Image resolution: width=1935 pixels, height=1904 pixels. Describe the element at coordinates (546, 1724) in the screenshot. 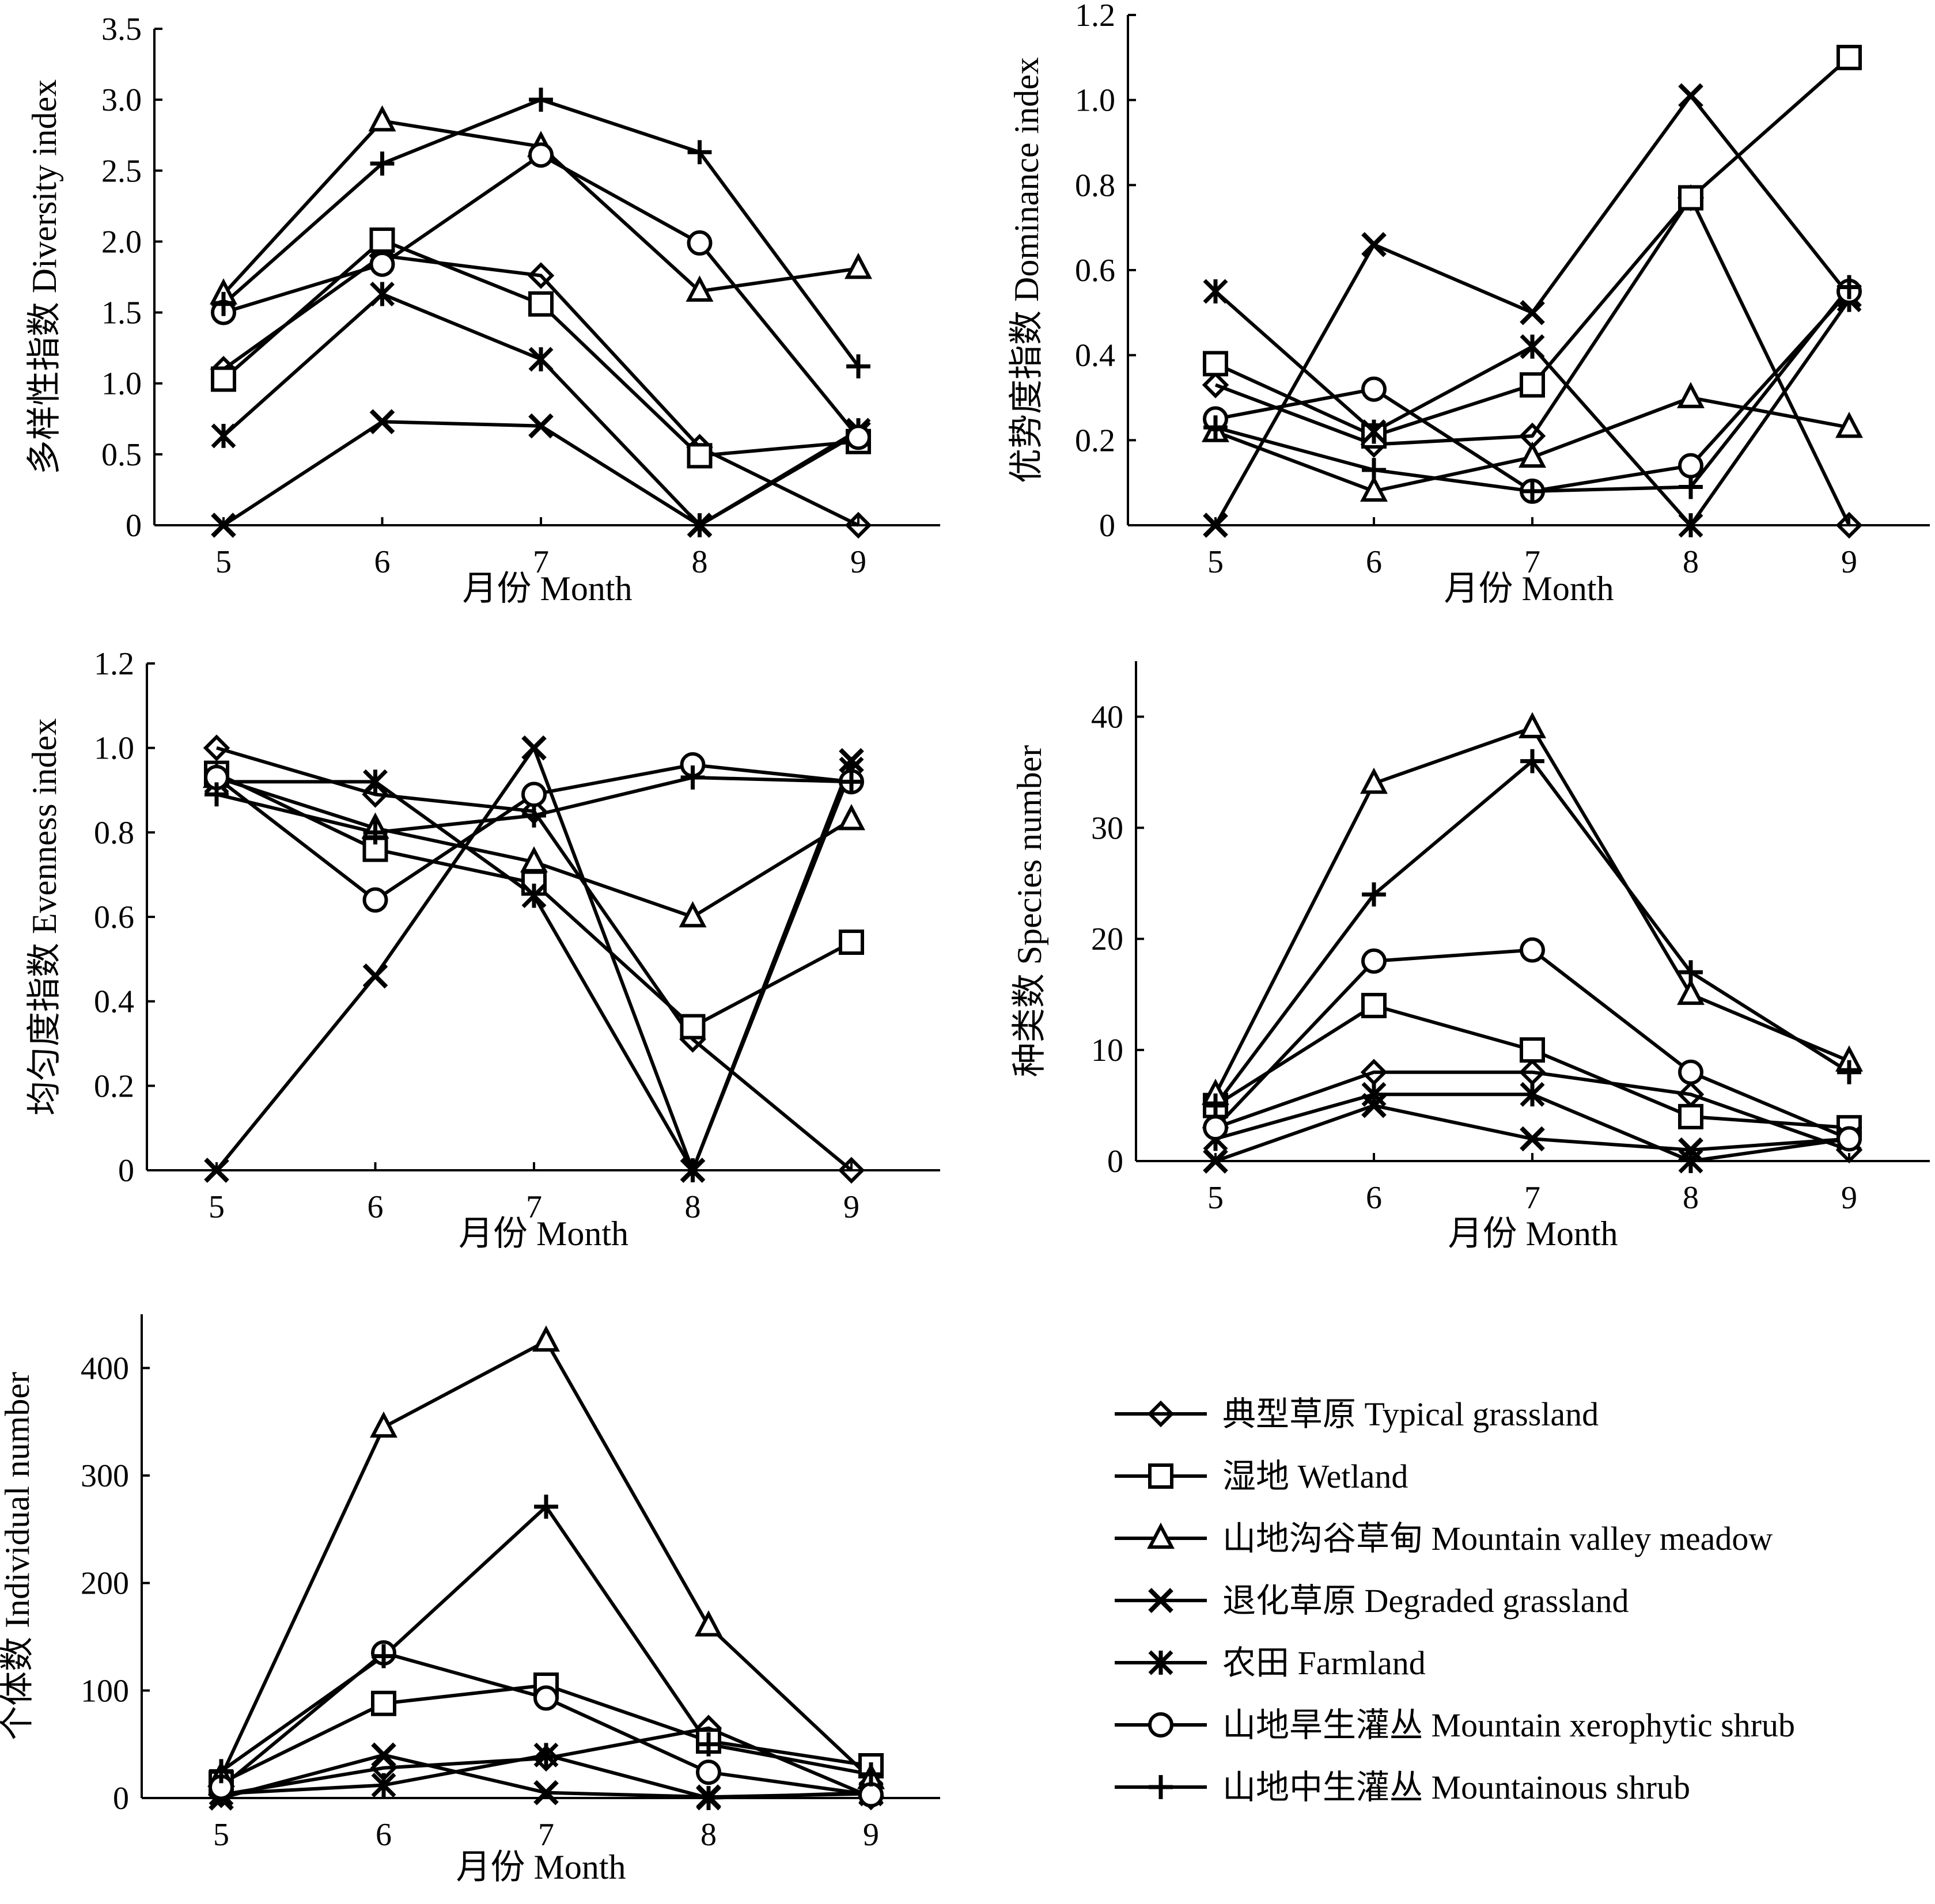

I see `series-points-circle` at that location.